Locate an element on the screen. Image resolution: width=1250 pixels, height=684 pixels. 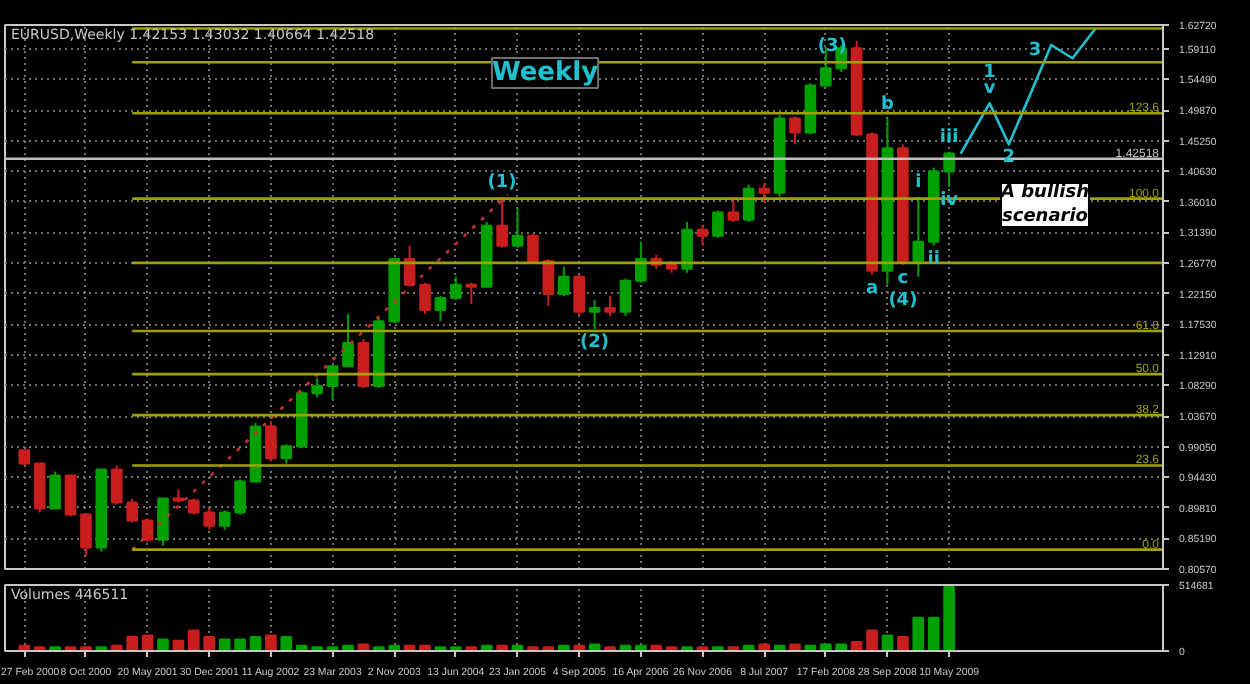
annotation: (1) is located at coordinates (502, 182).